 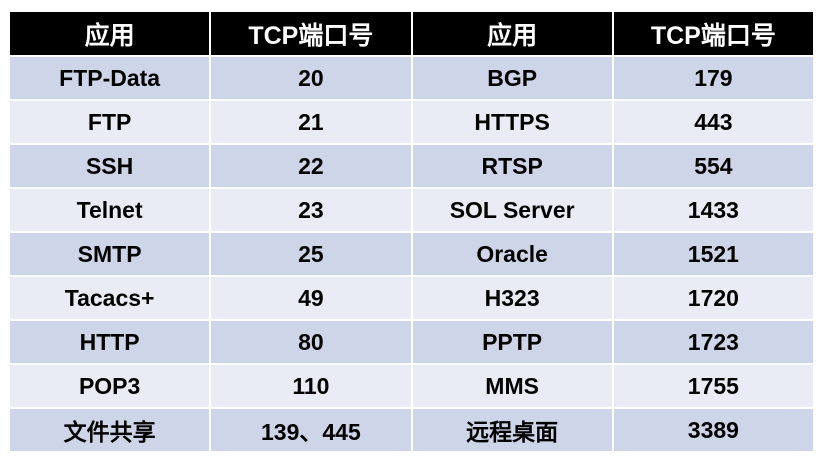 What do you see at coordinates (713, 78) in the screenshot?
I see `table-cell: 179` at bounding box center [713, 78].